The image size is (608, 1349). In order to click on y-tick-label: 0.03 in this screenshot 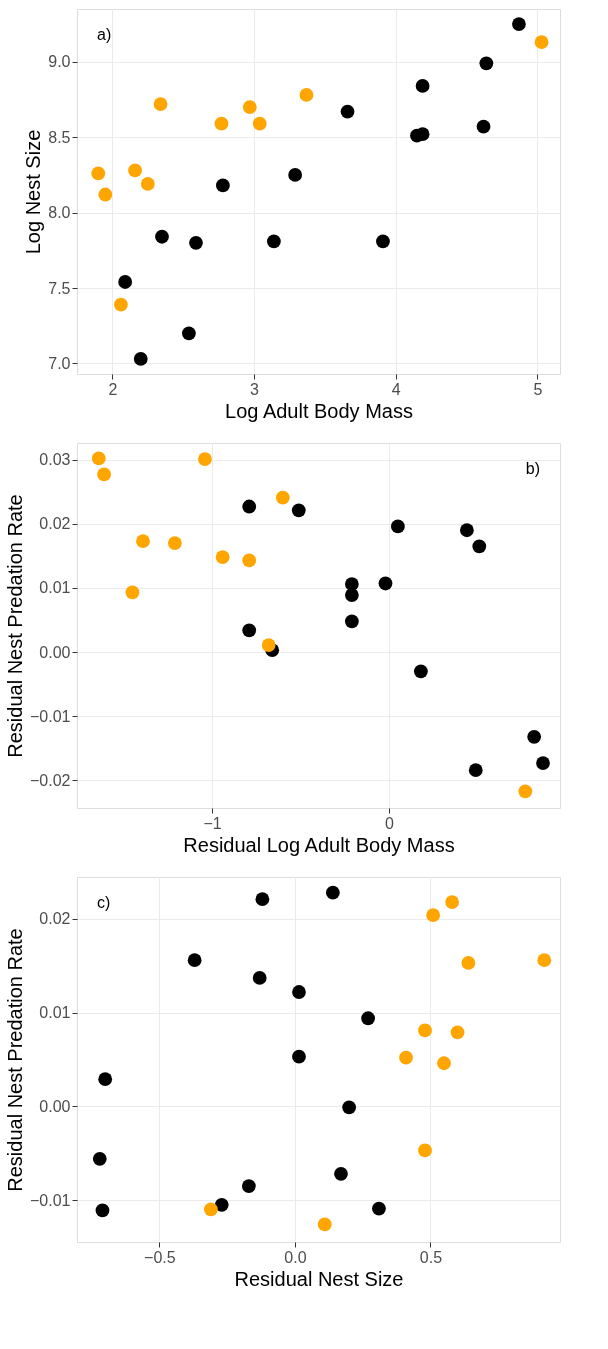, I will do `click(55, 460)`.